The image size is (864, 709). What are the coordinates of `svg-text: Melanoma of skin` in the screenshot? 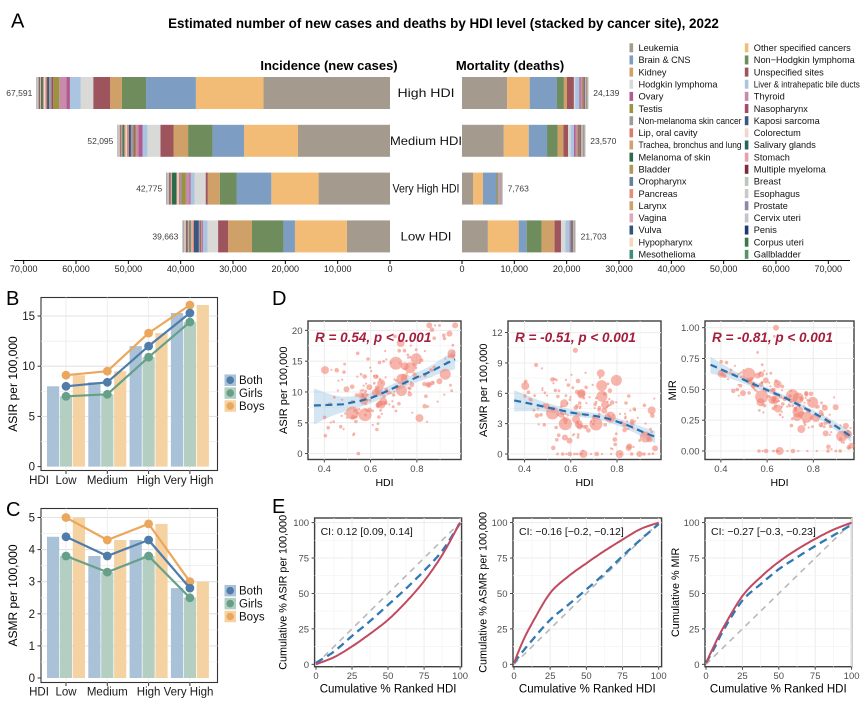 It's located at (675, 157).